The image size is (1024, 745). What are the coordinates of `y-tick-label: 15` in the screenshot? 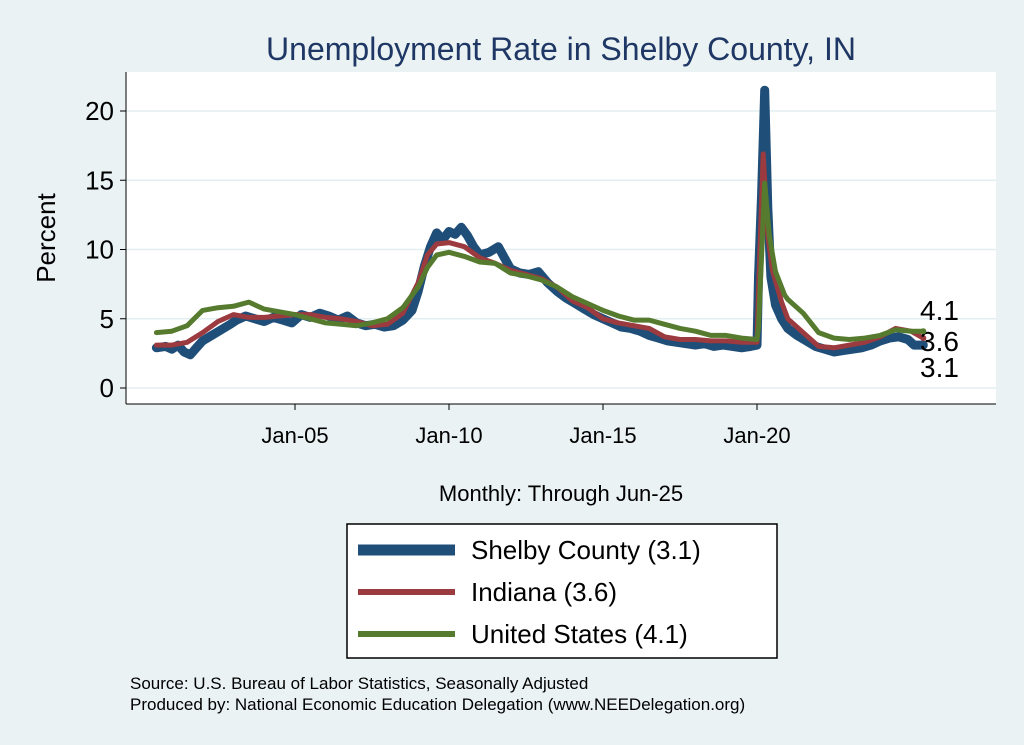 It's located at (99, 180).